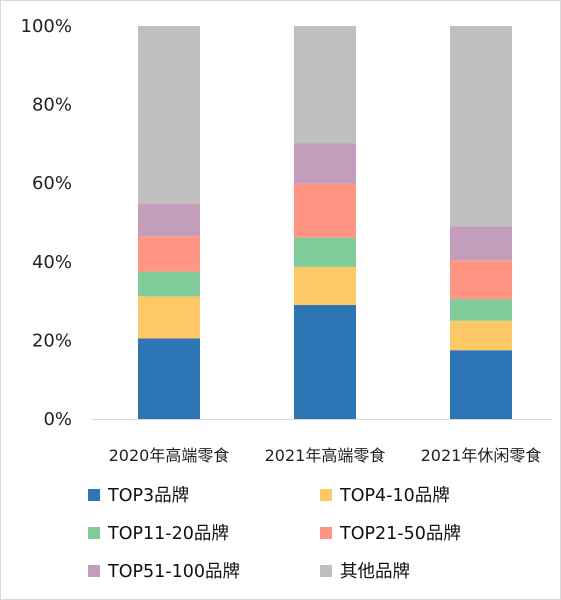 This screenshot has height=600, width=561. I want to click on legend-label: TOP21-50品牌, so click(400, 534).